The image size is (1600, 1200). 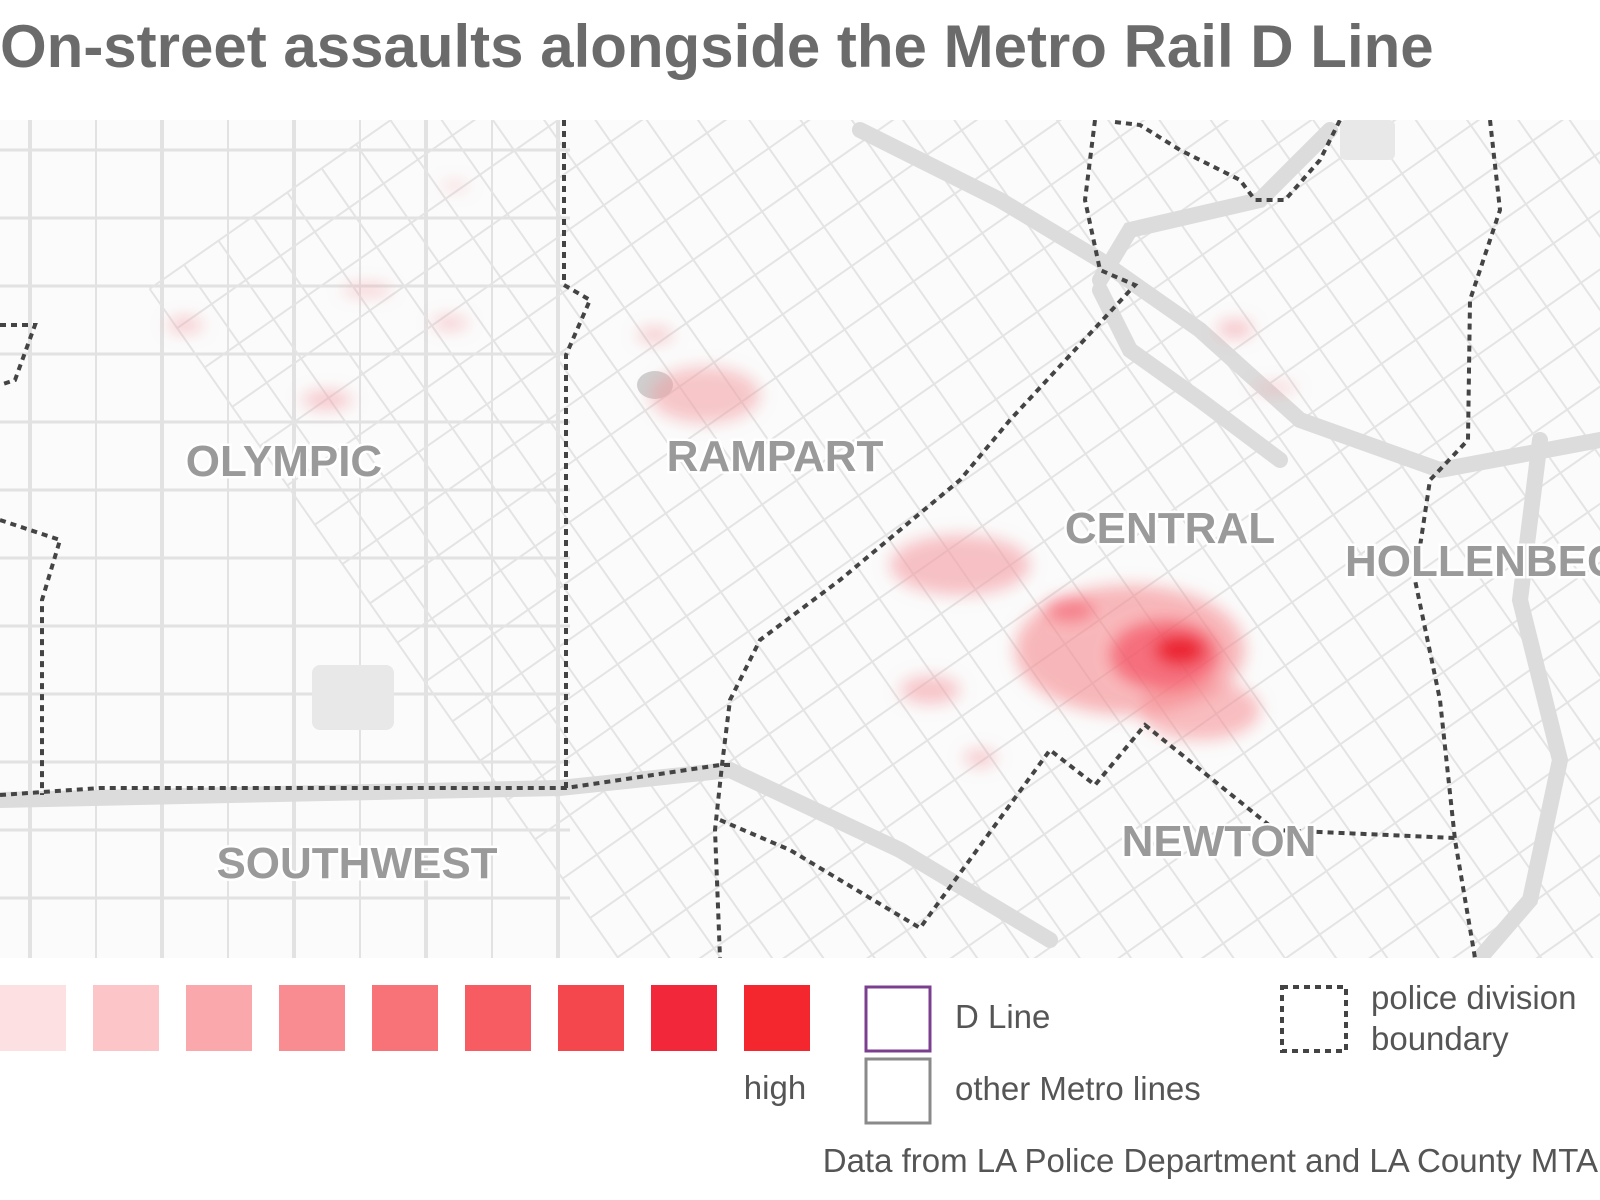 I want to click on legend-high-label: high, so click(x=775, y=1087).